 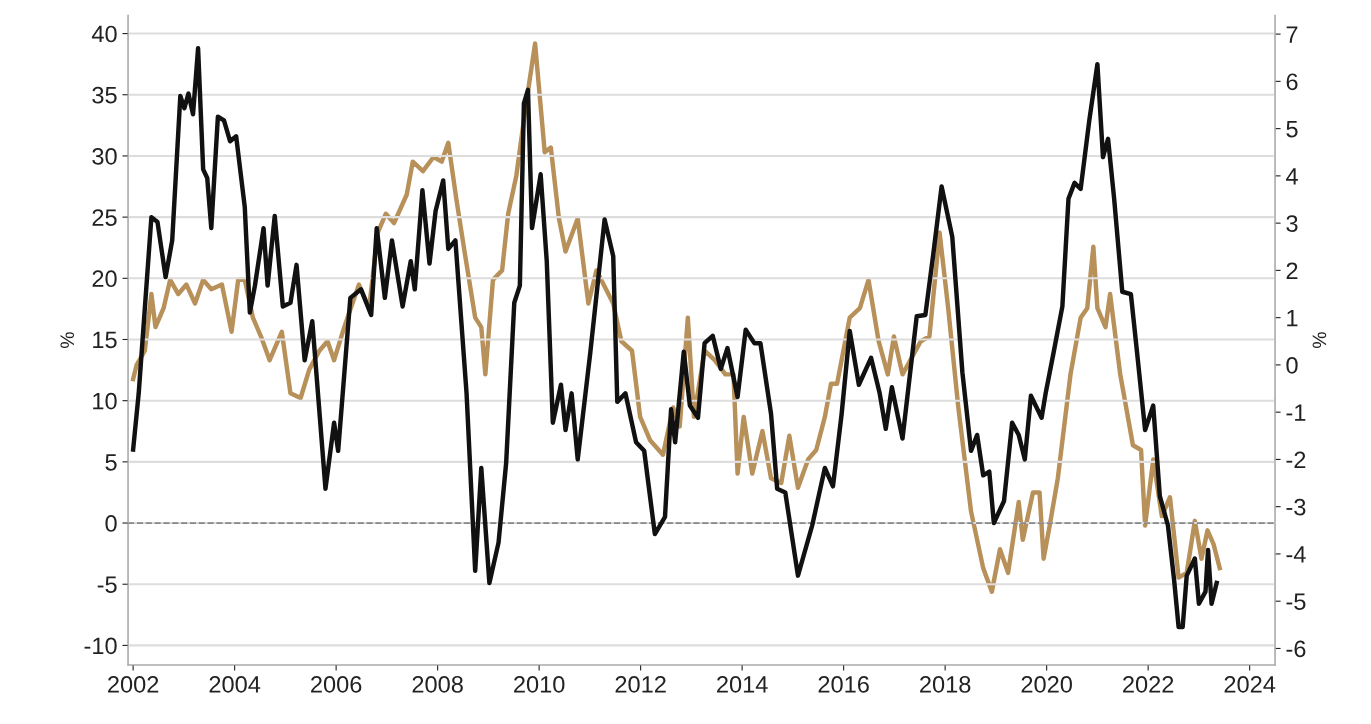 I want to click on y-tick-label: -10, so click(x=100, y=646).